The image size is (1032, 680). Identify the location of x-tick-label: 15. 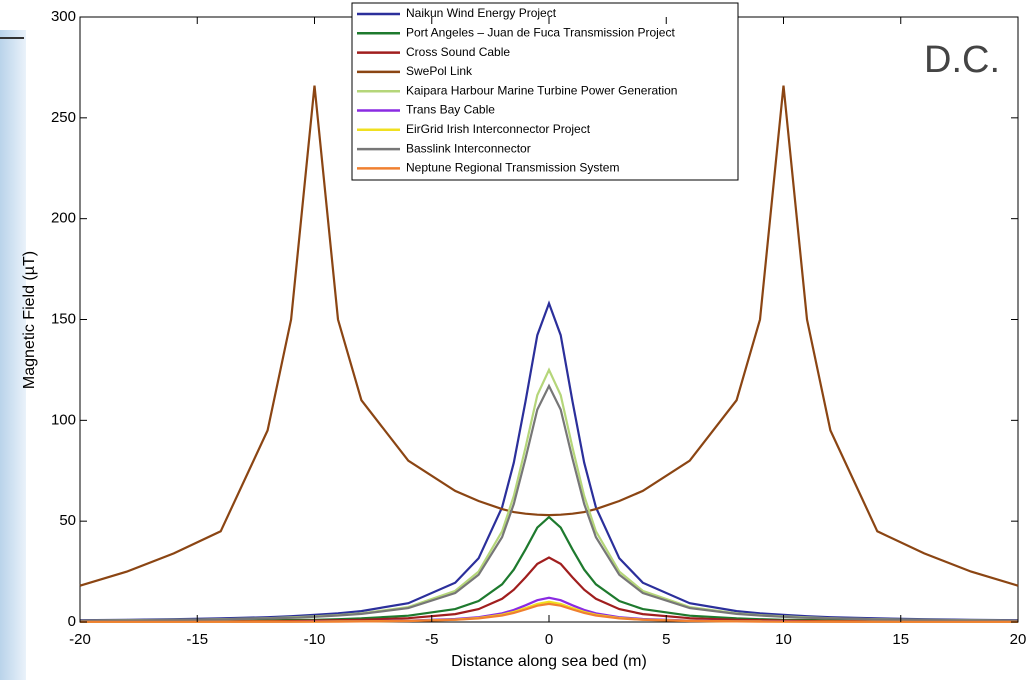
(900, 639).